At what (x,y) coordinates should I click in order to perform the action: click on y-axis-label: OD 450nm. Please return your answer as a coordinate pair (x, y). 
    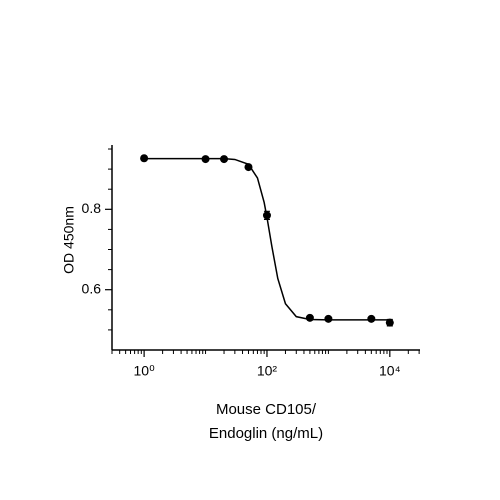
    Looking at the image, I should click on (69, 240).